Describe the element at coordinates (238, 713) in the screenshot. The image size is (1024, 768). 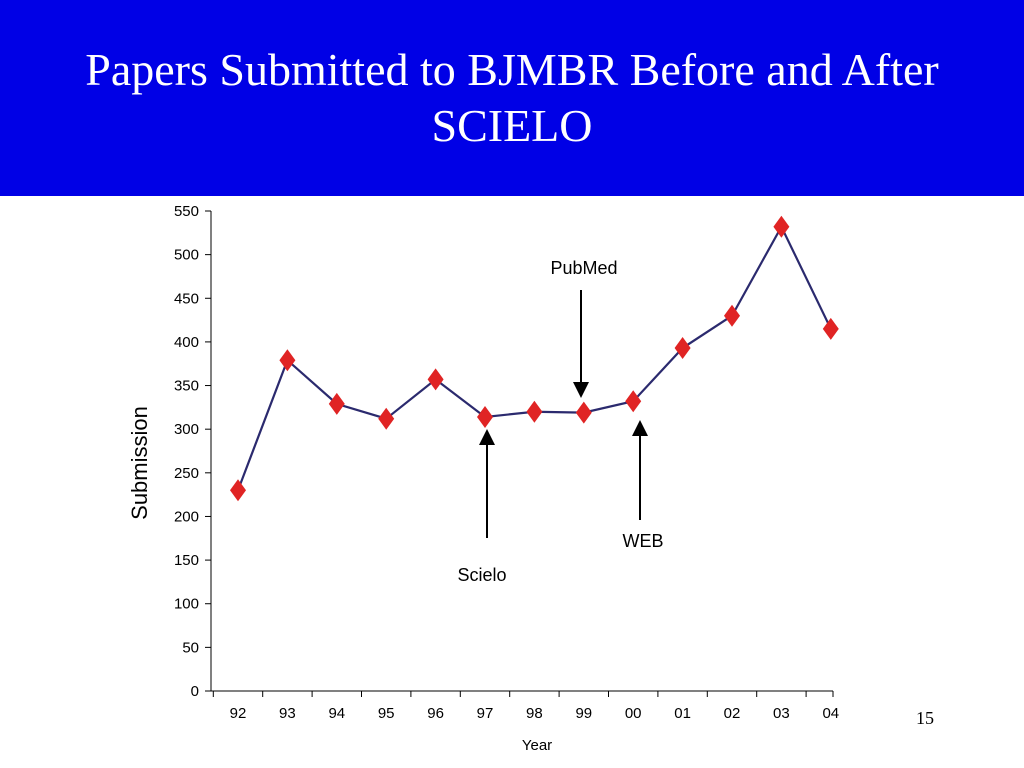
I see `x-tick-label: 92` at that location.